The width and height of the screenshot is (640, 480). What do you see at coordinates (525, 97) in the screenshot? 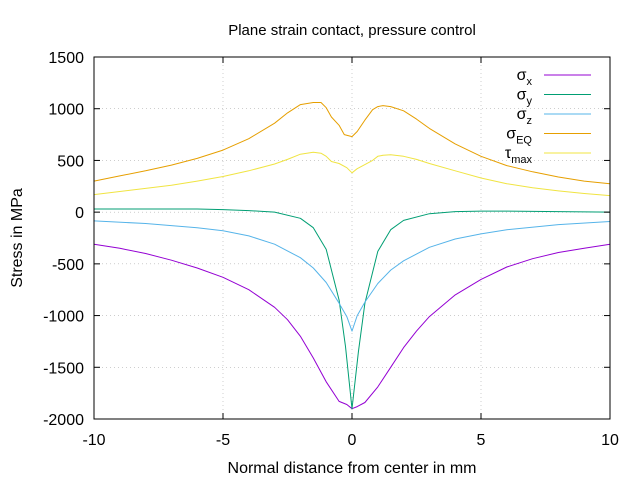
I see `legend-label-1: σy` at bounding box center [525, 97].